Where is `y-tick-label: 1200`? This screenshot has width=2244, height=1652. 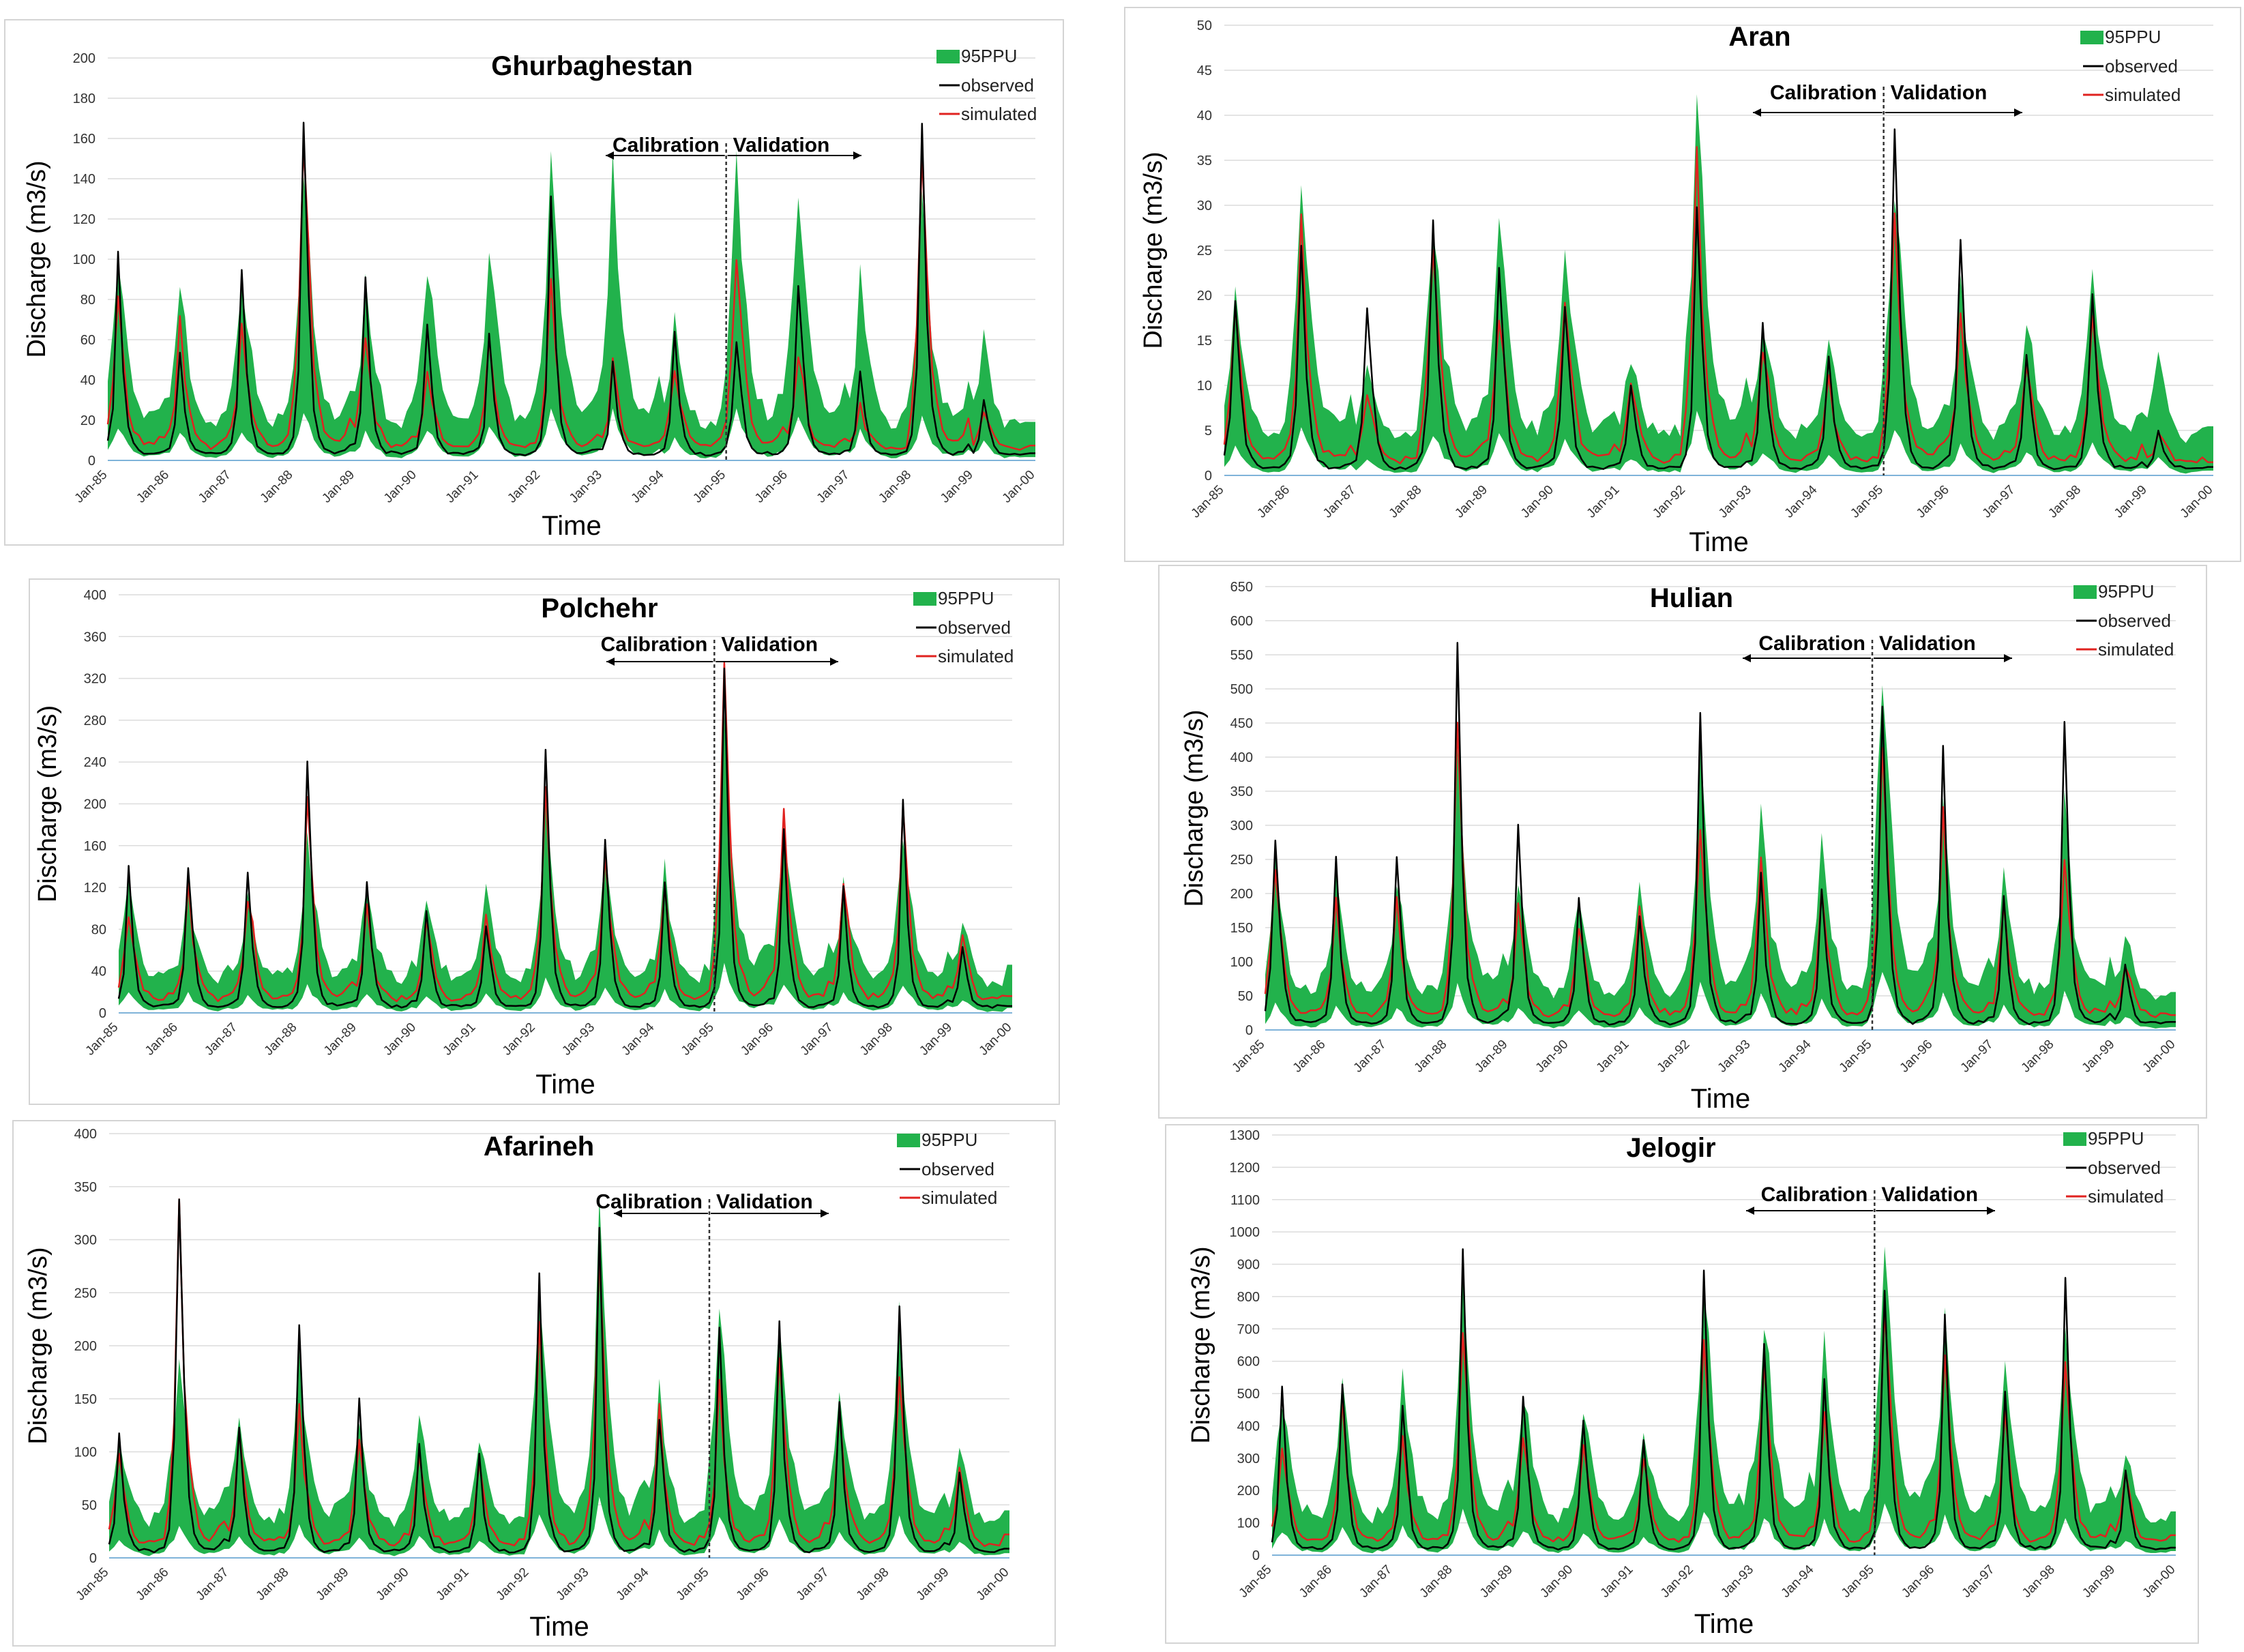
y-tick-label: 1200 is located at coordinates (1245, 1167).